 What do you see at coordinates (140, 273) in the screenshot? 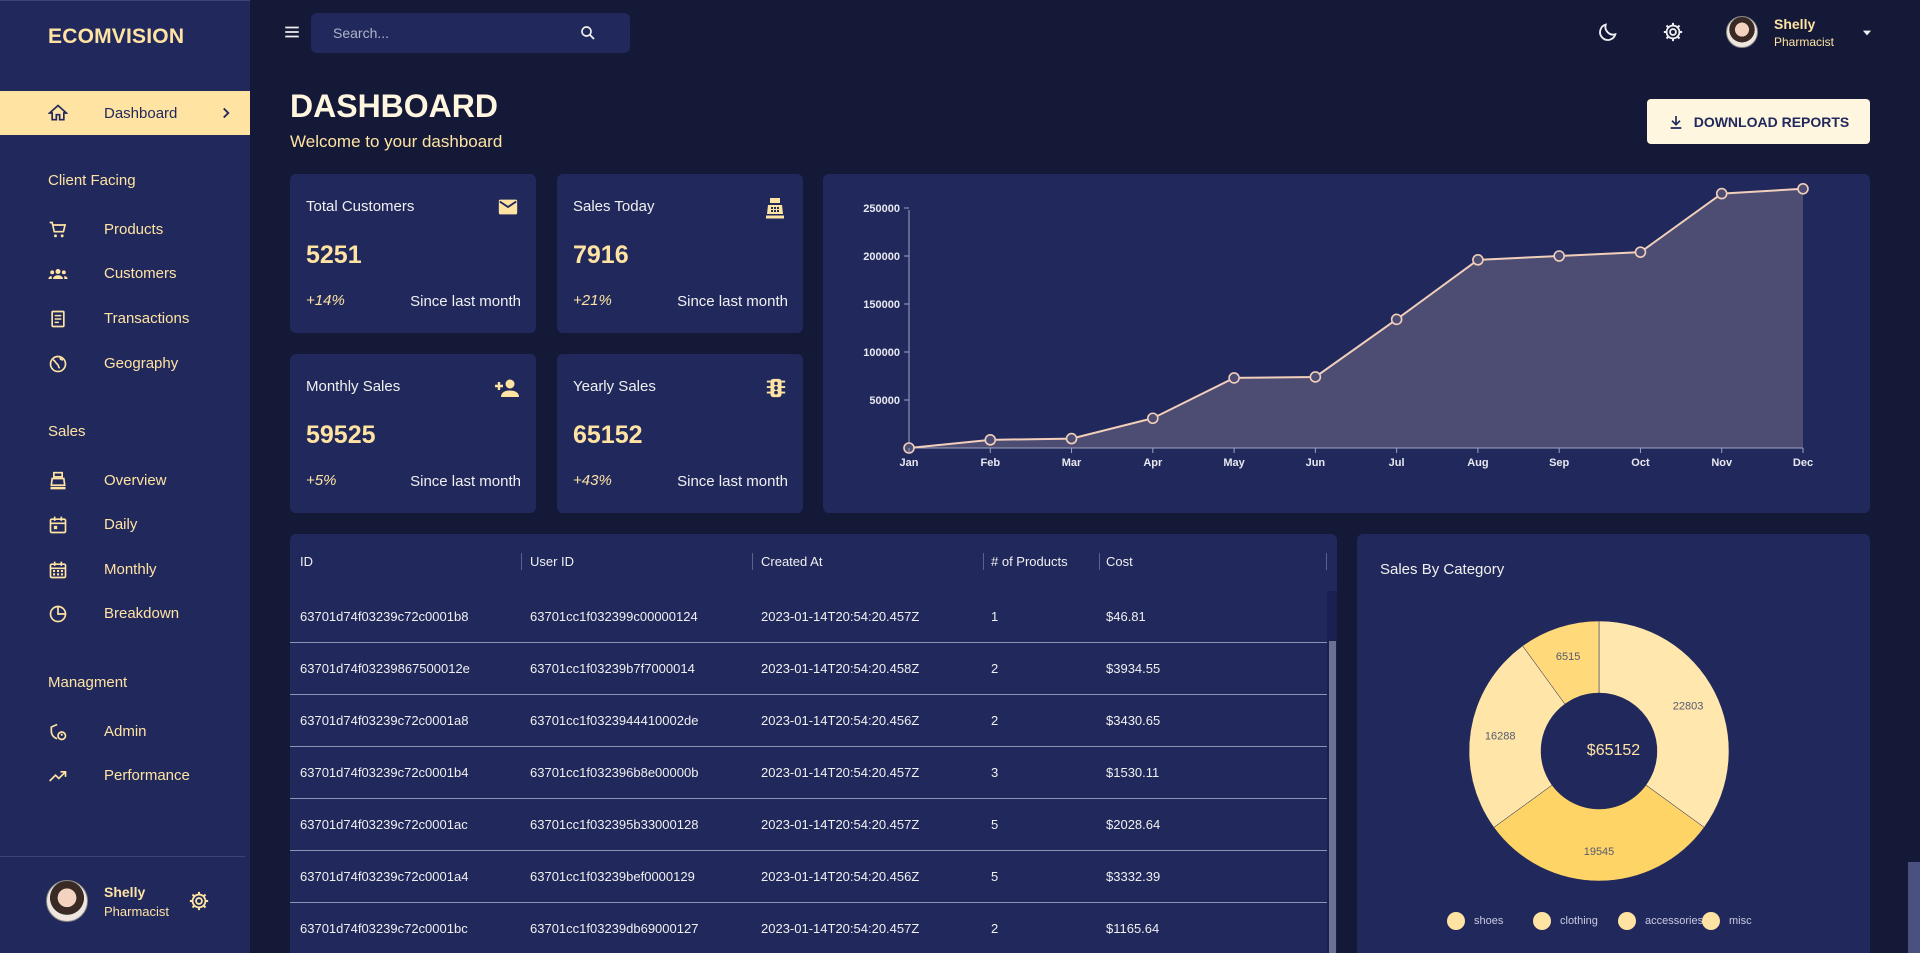
I see `sidebar-item-label: Customers` at bounding box center [140, 273].